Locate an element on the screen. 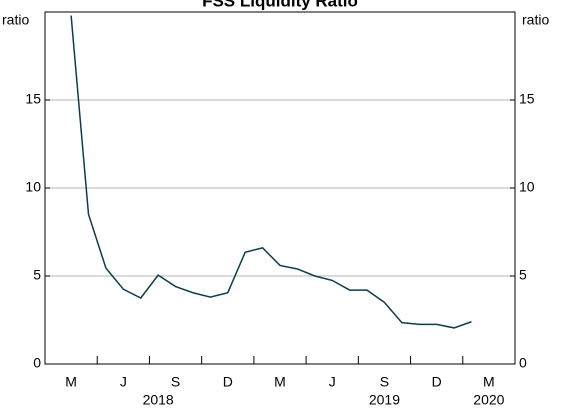  y2-tick-label: 10 is located at coordinates (527, 187).